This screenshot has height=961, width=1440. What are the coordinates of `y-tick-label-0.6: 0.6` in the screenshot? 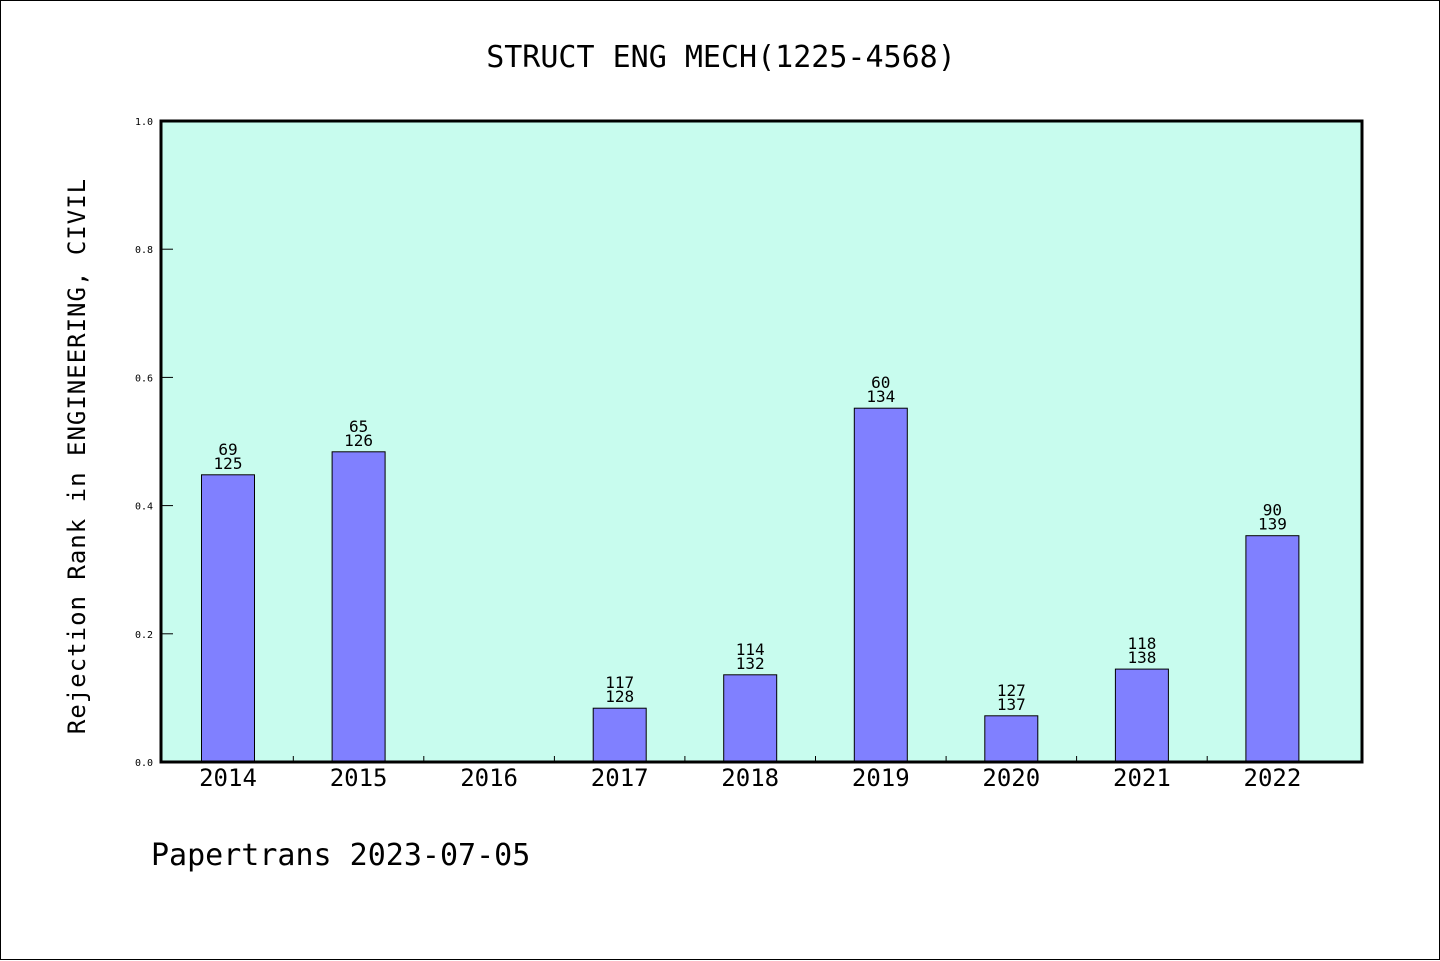 It's located at (144, 378).